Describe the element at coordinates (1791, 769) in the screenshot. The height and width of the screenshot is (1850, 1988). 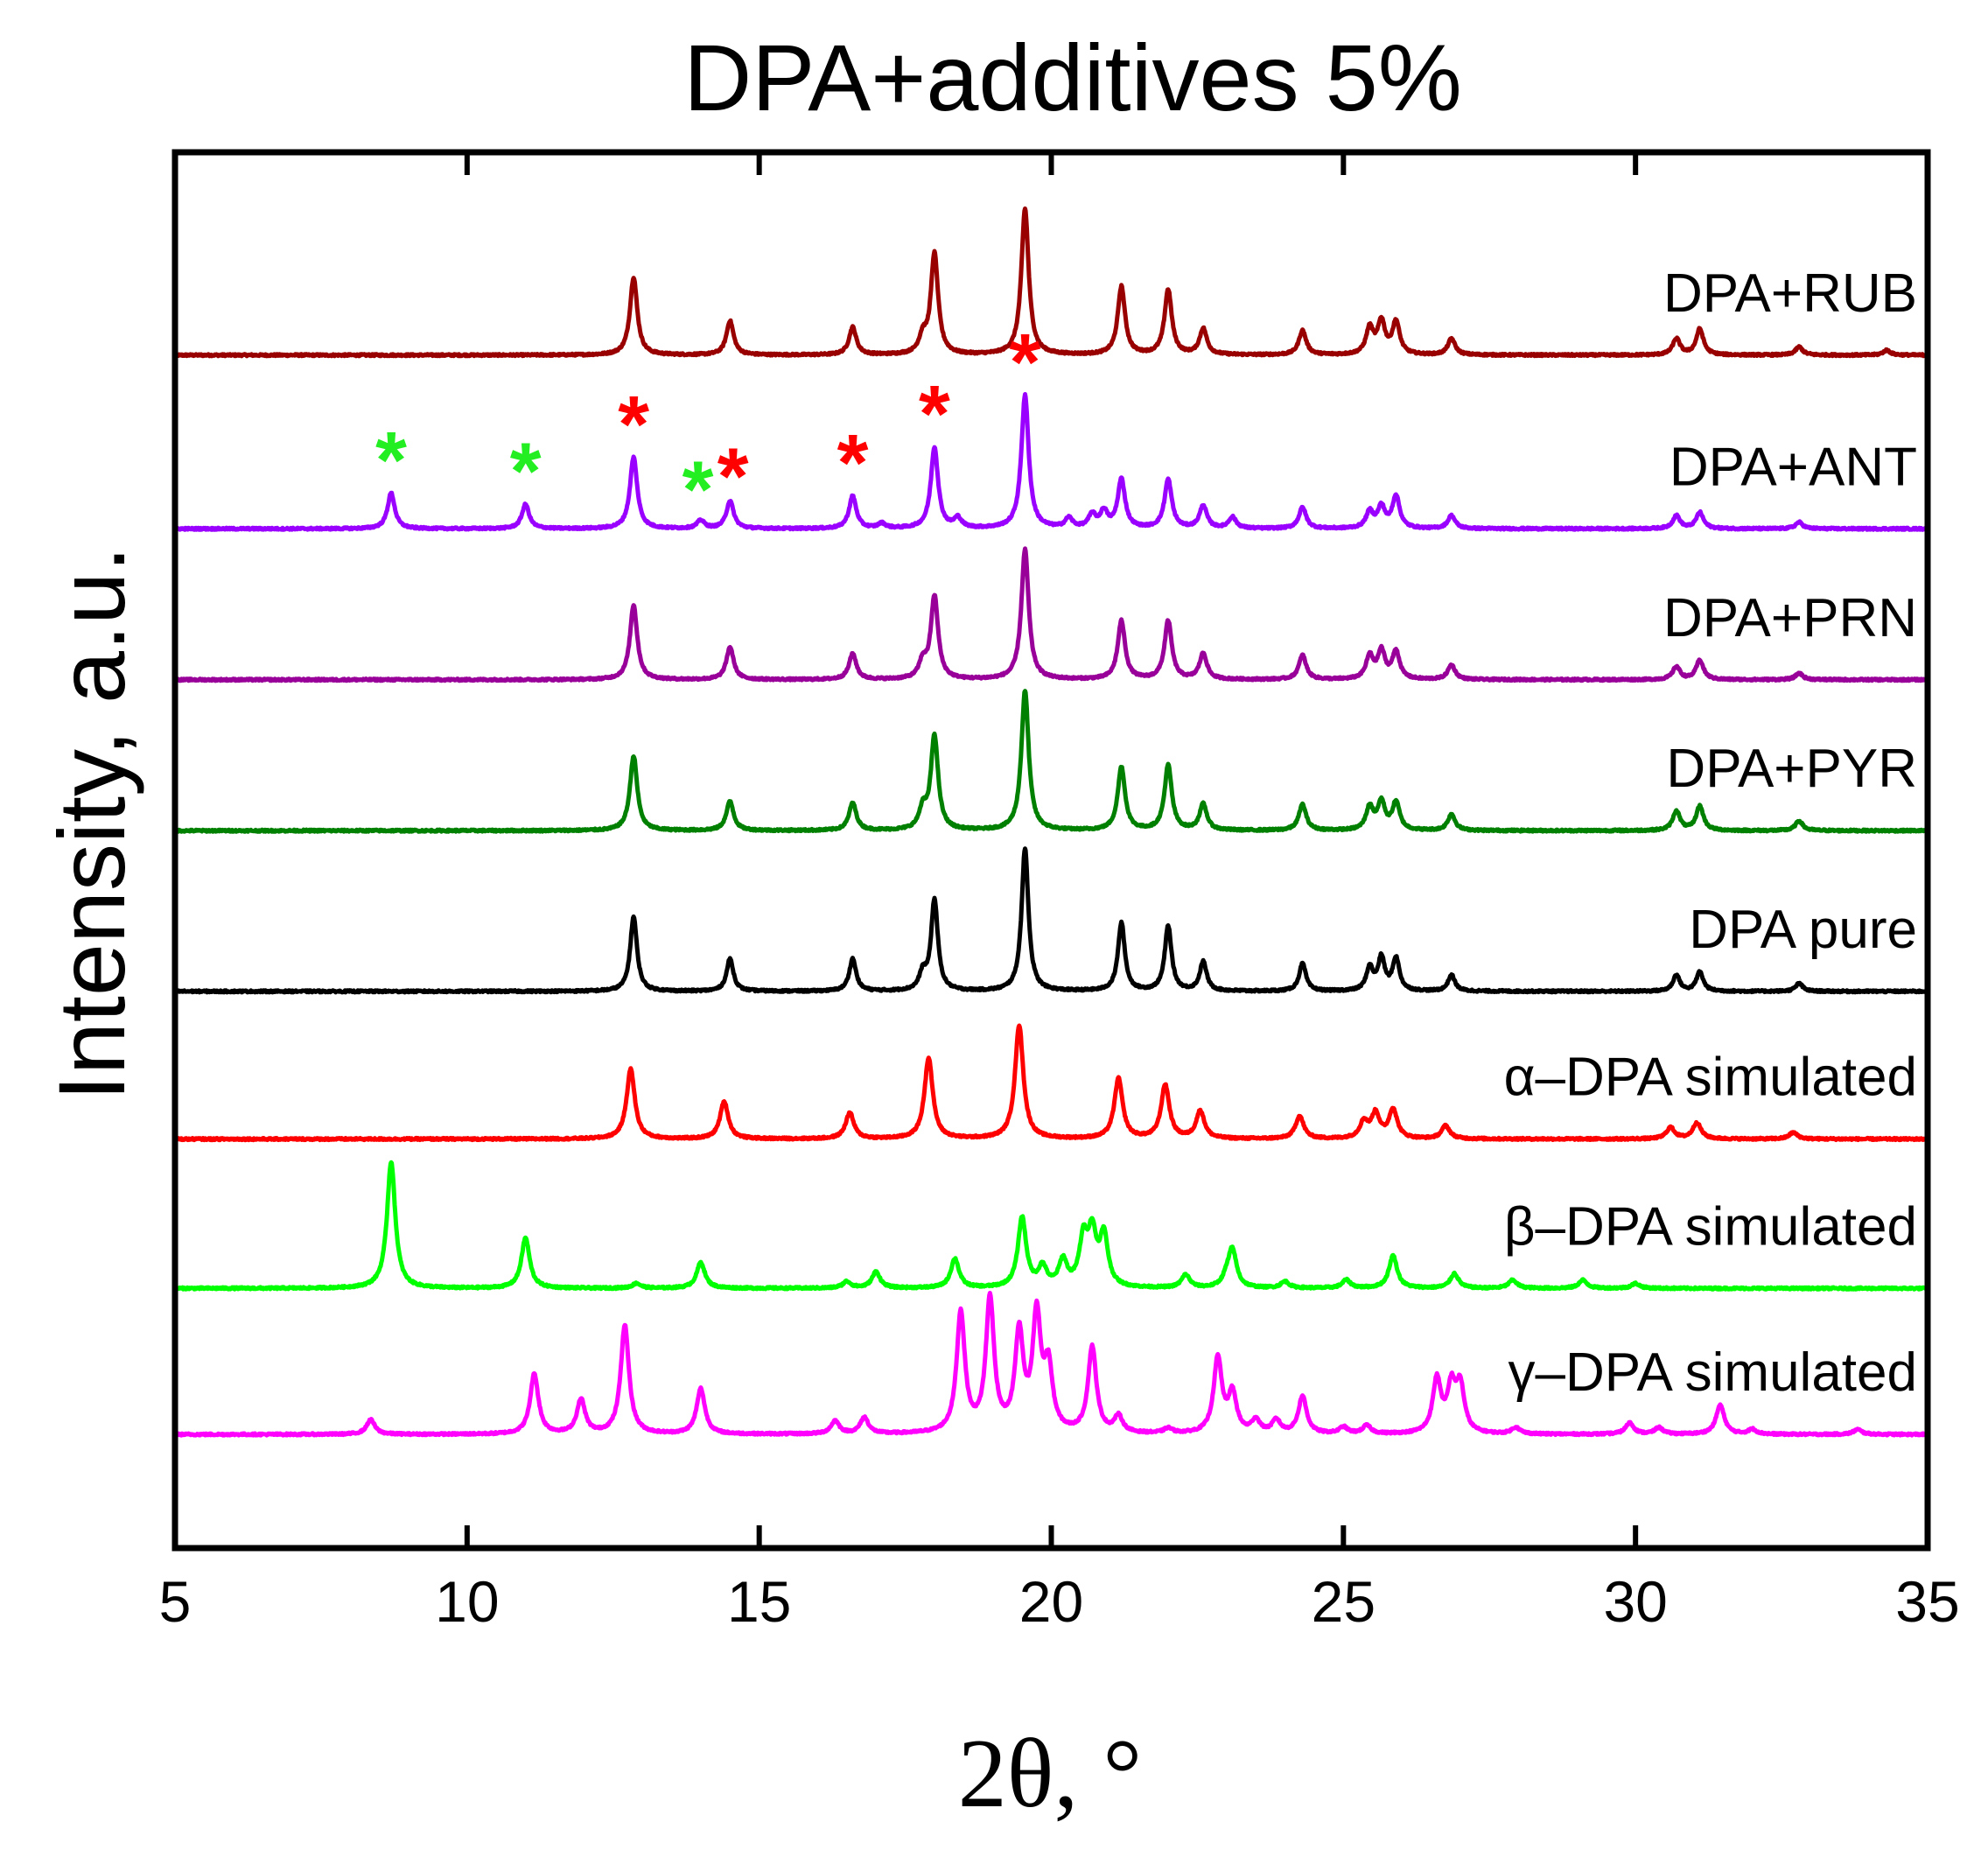
I see `series-label-dpa-pyr: DPA+PYR` at that location.